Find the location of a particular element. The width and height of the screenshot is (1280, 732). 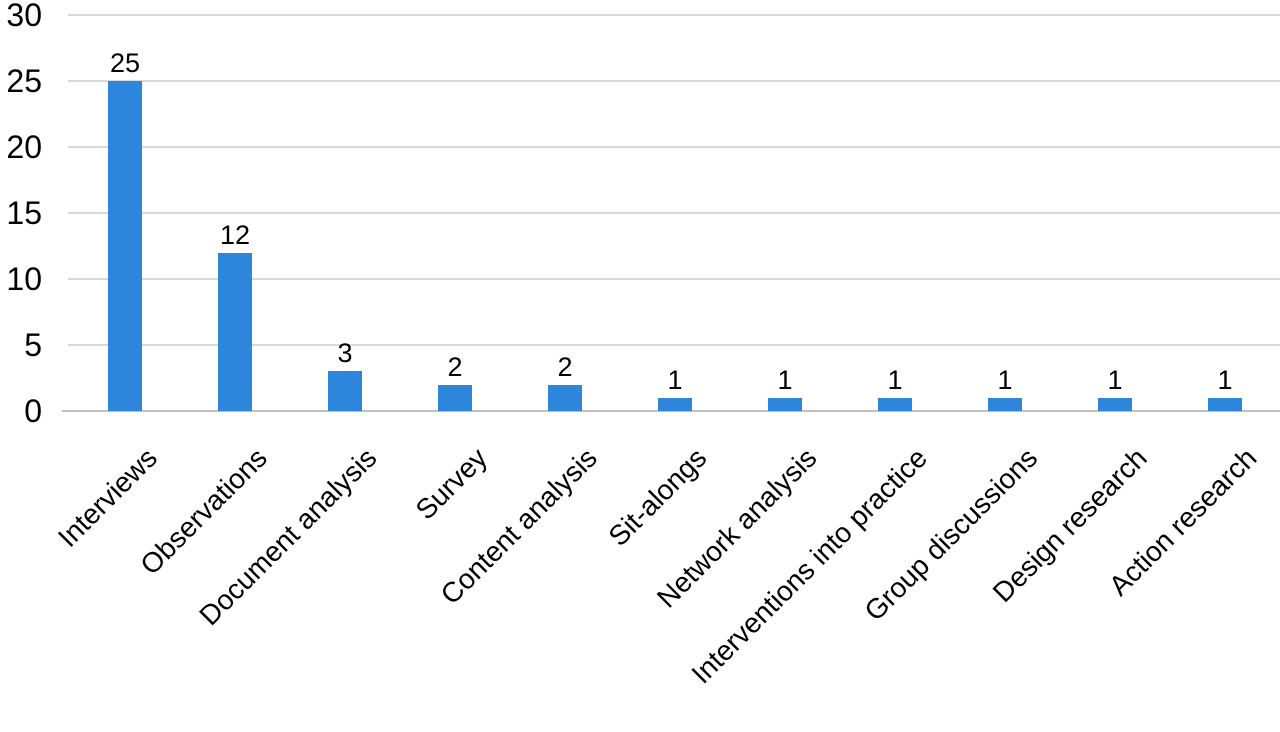

category-label: Interviews is located at coordinates (107, 498).